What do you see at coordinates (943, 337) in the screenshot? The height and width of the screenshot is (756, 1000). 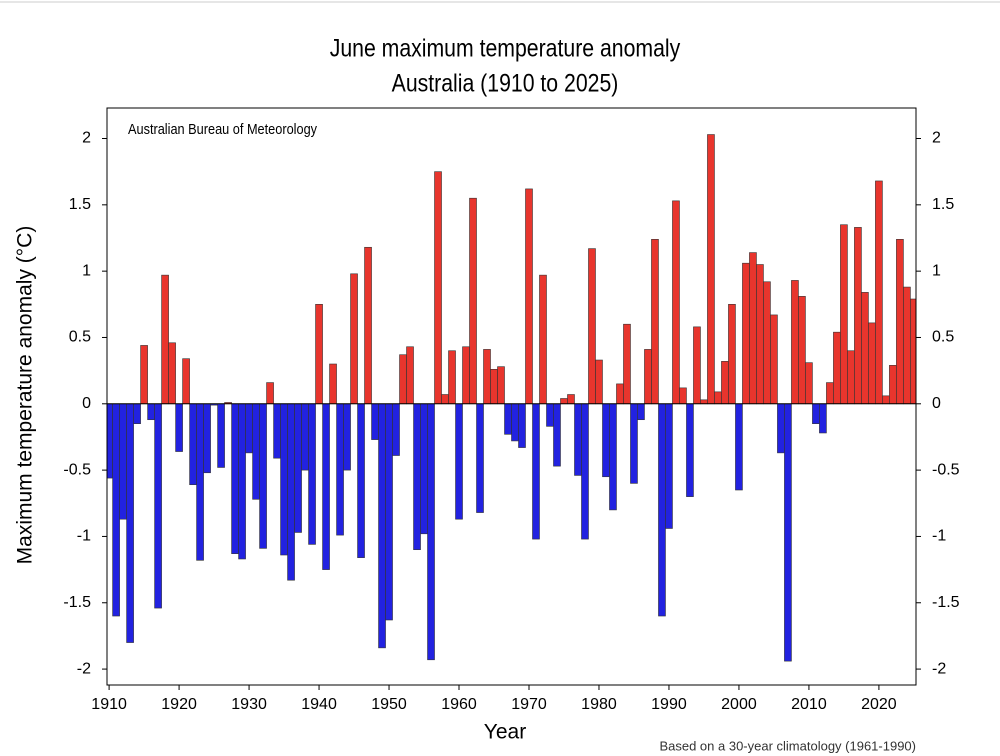 I see `y2-tick-label: 0.5` at bounding box center [943, 337].